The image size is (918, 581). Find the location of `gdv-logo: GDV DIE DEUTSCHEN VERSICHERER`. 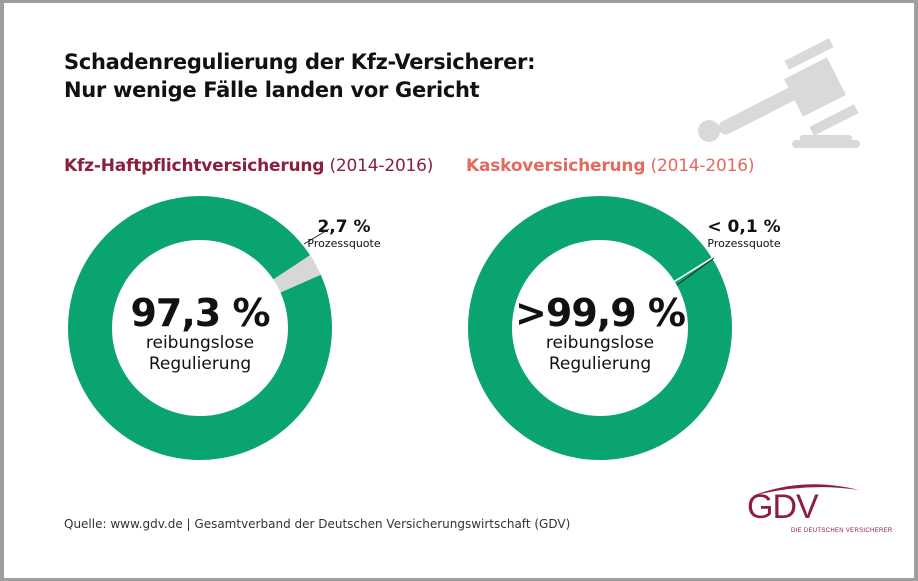

gdv-logo: GDV DIE DEUTSCHEN VERSICHERER is located at coordinates (819, 510).